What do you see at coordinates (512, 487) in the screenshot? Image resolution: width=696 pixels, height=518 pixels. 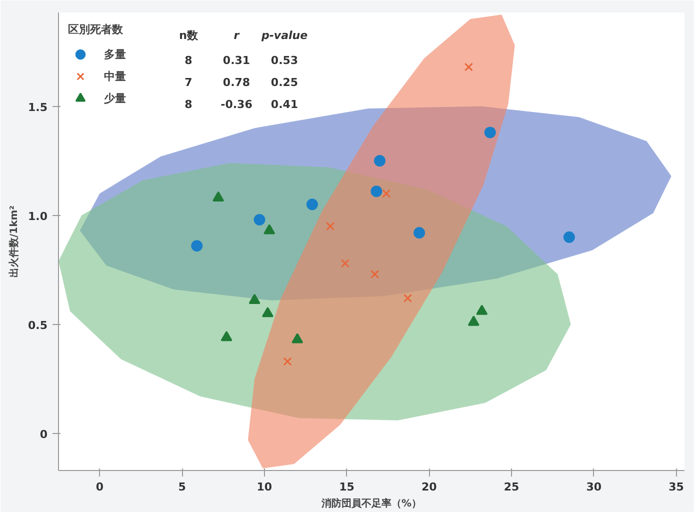 I see `x-tick-label: 25` at bounding box center [512, 487].